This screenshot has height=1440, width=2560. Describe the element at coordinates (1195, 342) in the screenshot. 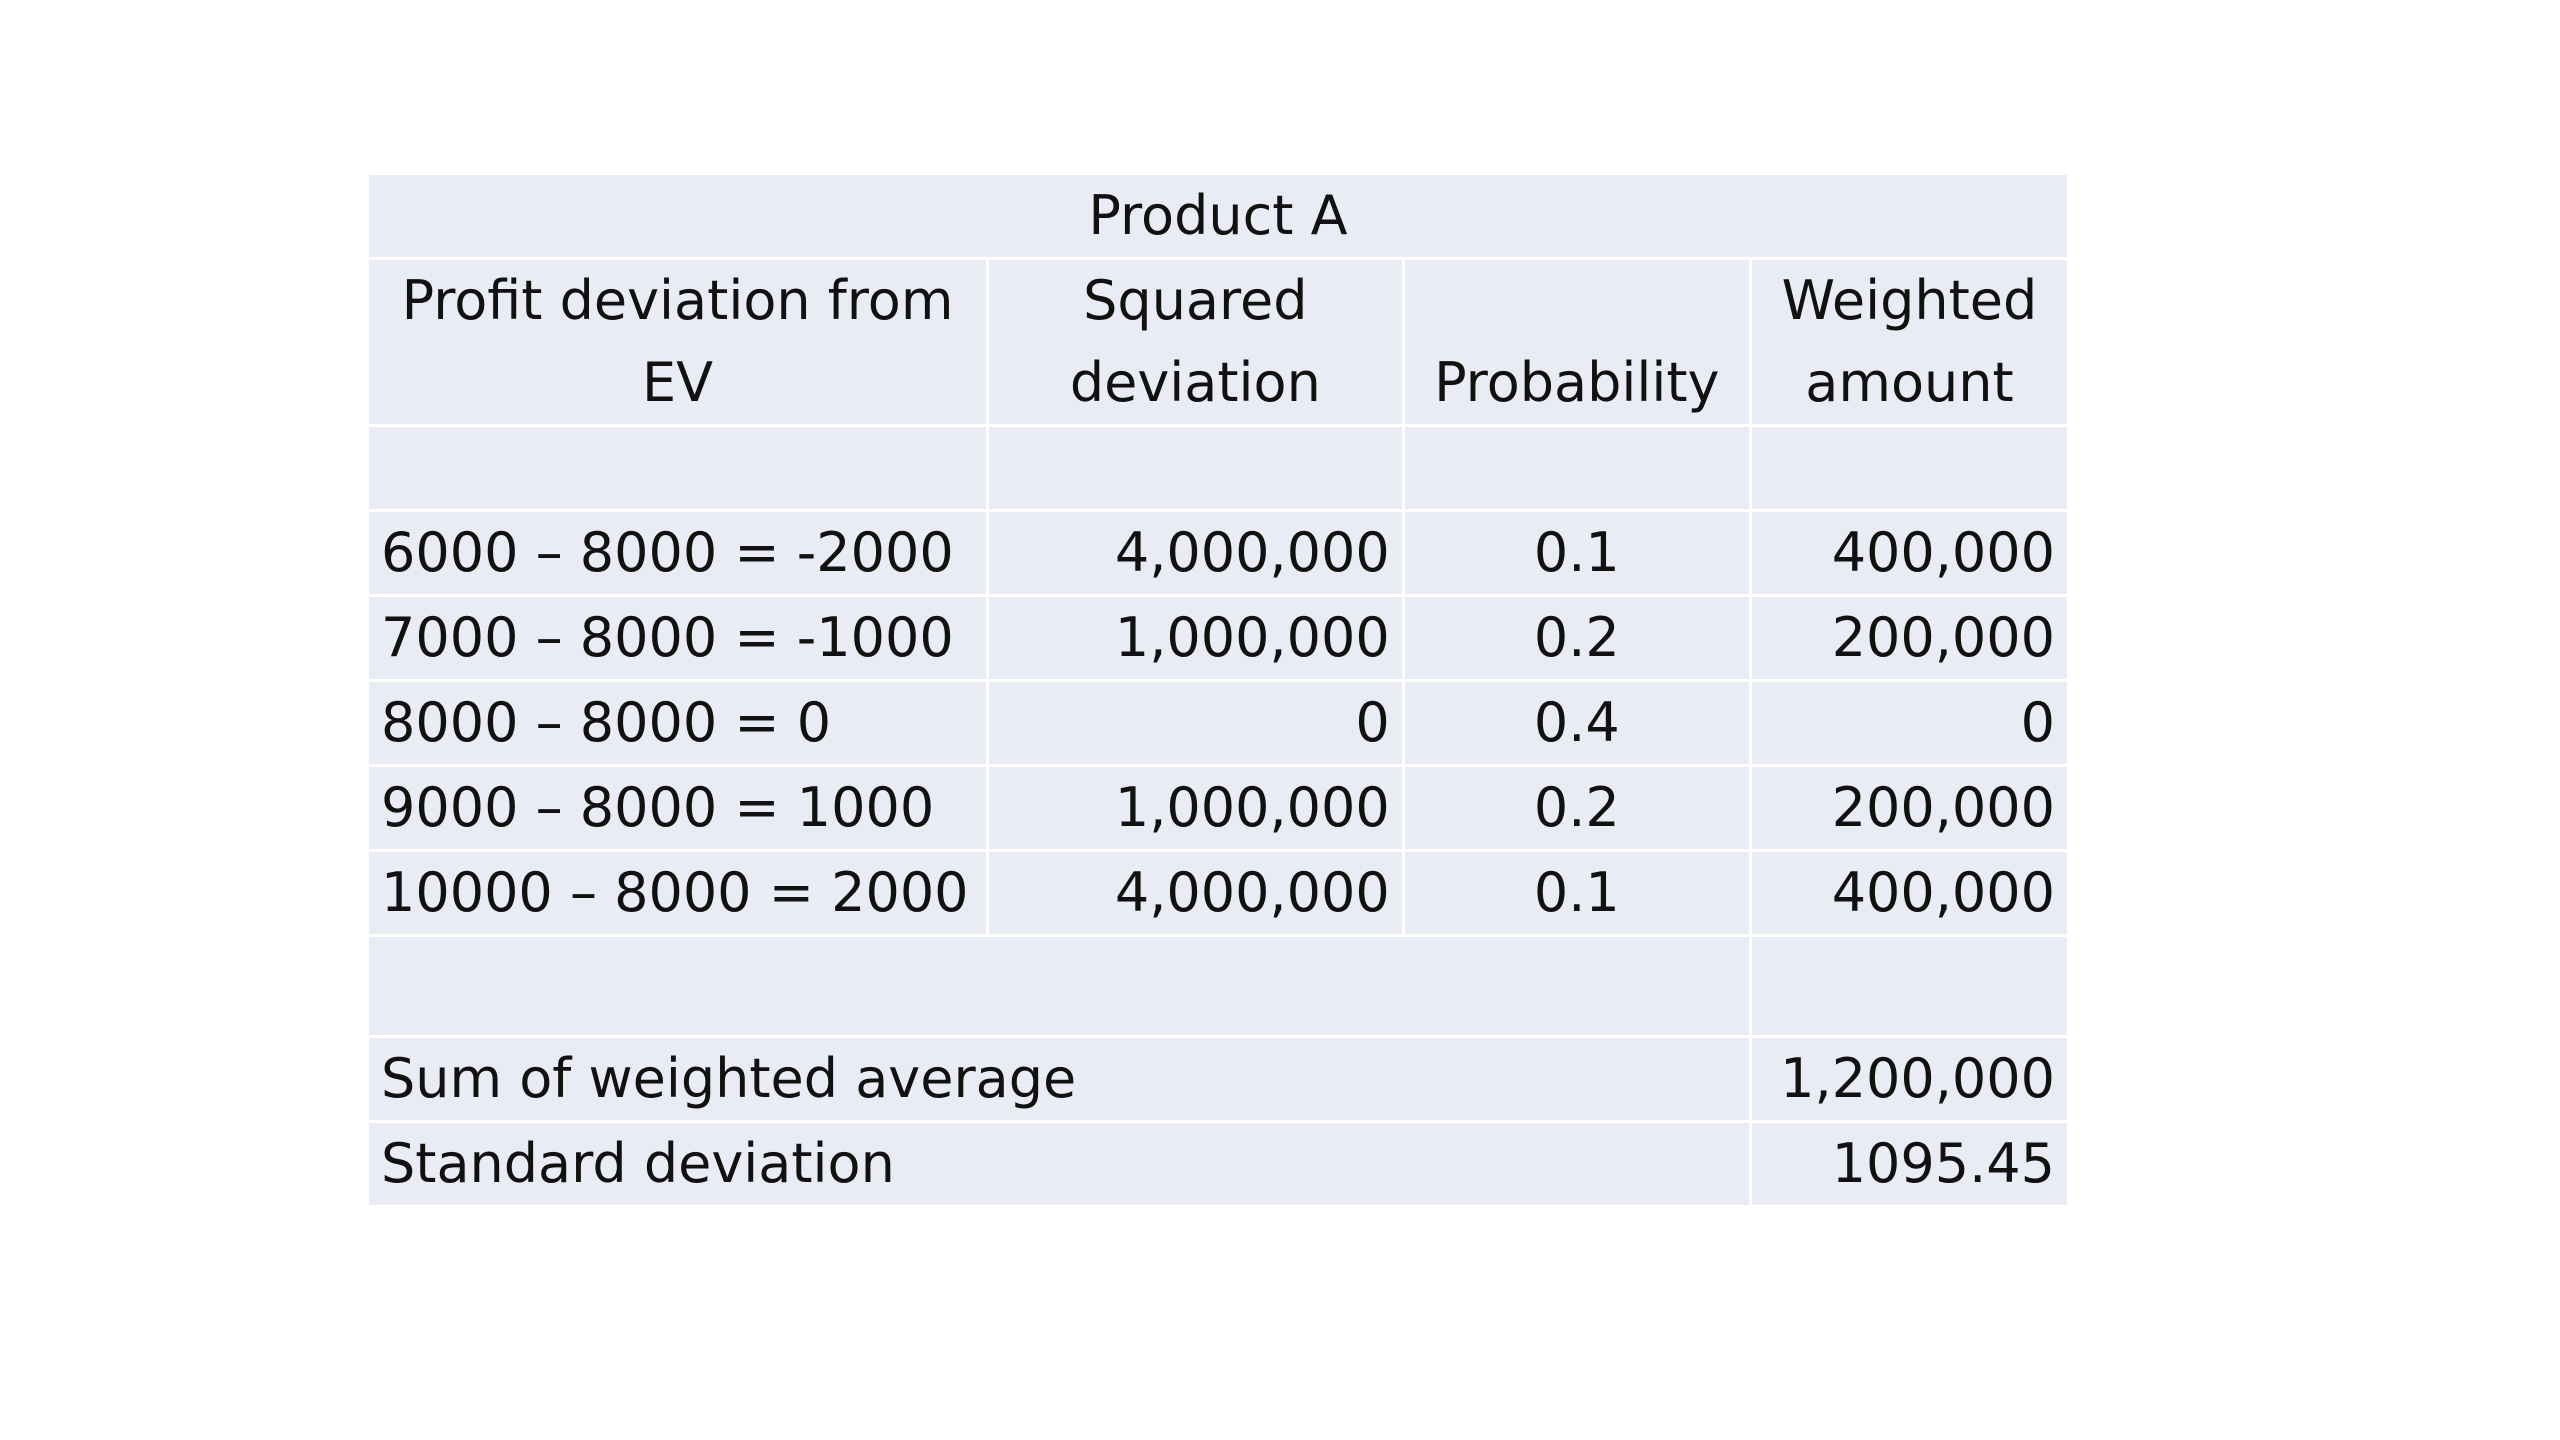

I see `header-squared-deviation: Squared deviation` at that location.